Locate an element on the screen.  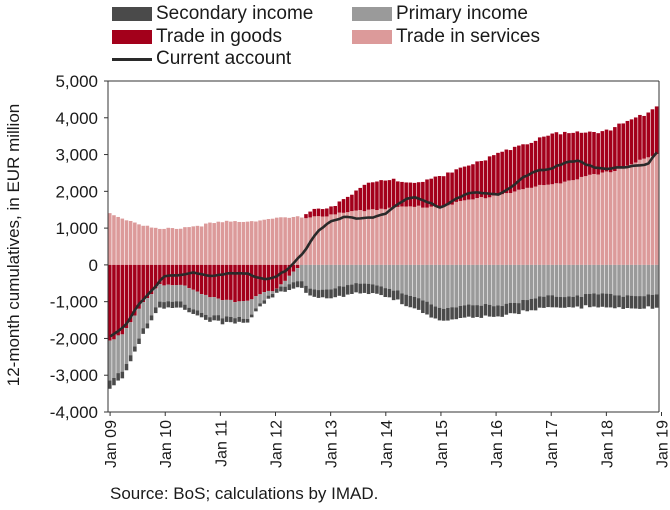
legend-item-current-account: Current account is located at coordinates (201, 59).